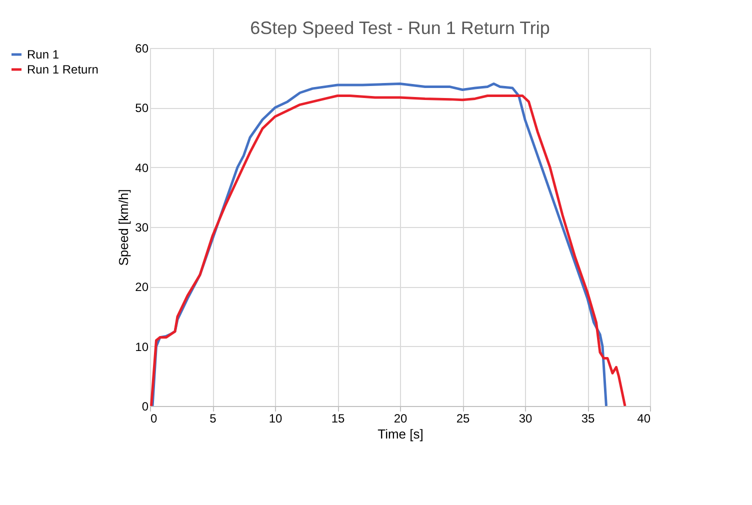  What do you see at coordinates (463, 419) in the screenshot?
I see `x-tick-label: 25` at bounding box center [463, 419].